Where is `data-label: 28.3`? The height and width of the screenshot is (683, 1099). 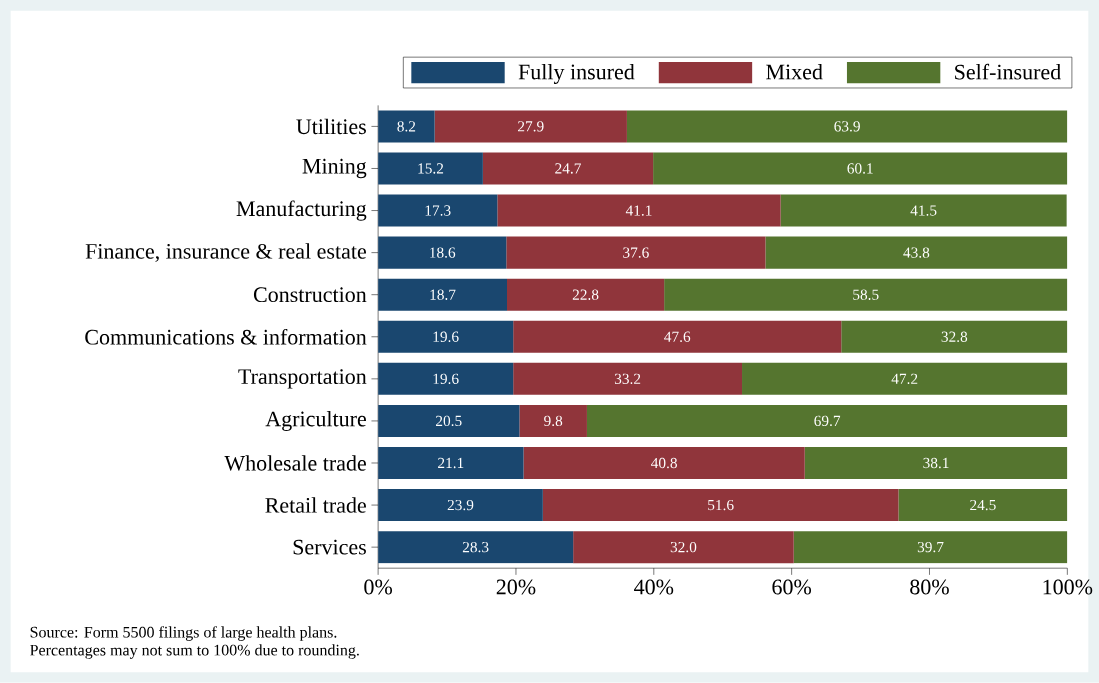 data-label: 28.3 is located at coordinates (475, 547).